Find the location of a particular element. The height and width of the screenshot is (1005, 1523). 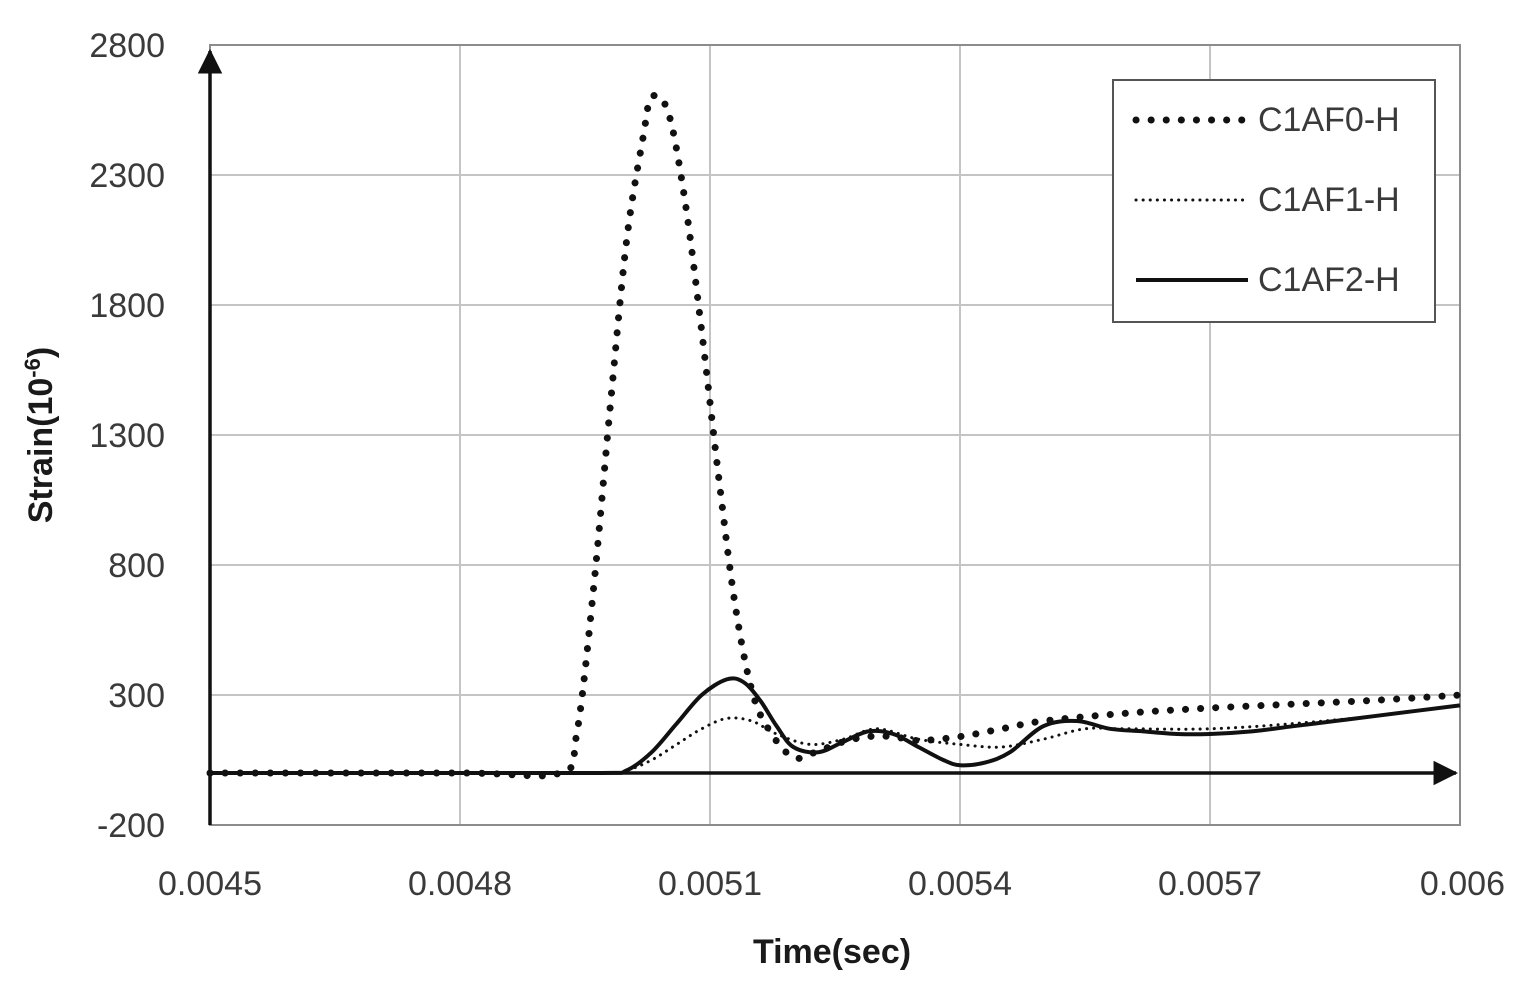

legend-label-c1af2: C1AF2-H is located at coordinates (1329, 280).